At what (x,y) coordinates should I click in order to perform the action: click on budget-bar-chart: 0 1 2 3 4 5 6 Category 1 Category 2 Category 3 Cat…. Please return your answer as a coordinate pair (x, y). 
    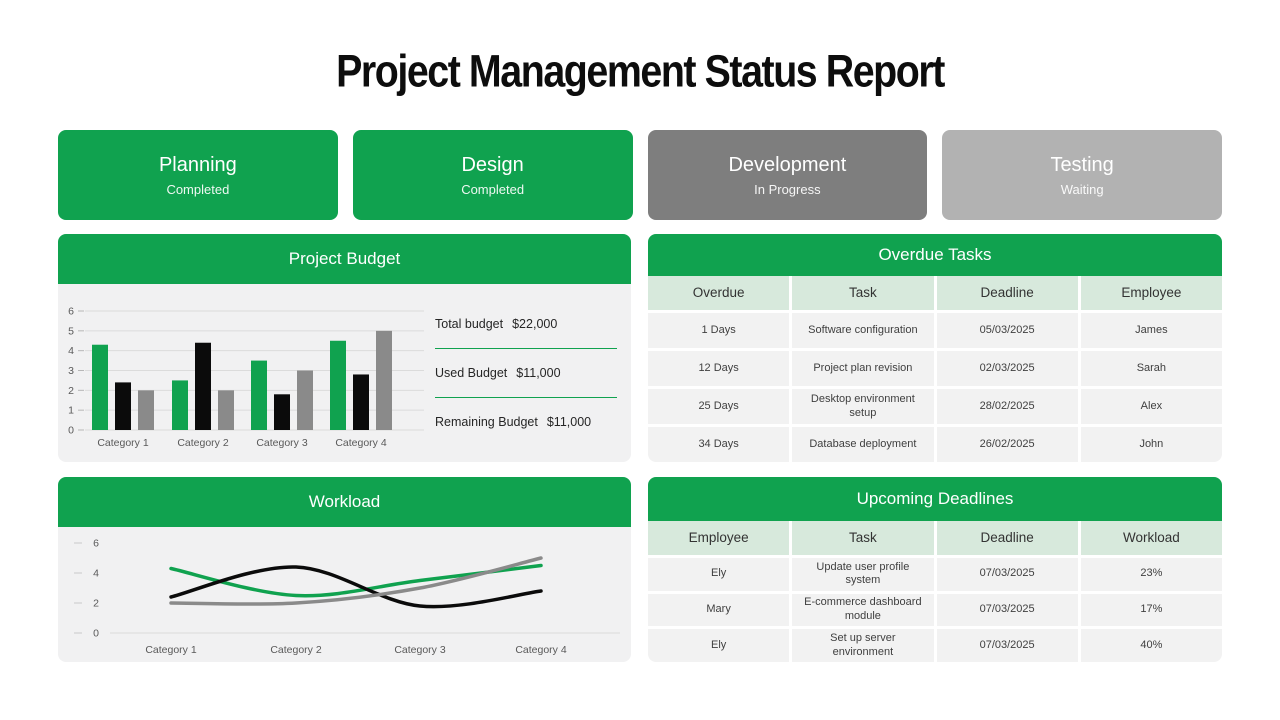
    Looking at the image, I should click on (246, 377).